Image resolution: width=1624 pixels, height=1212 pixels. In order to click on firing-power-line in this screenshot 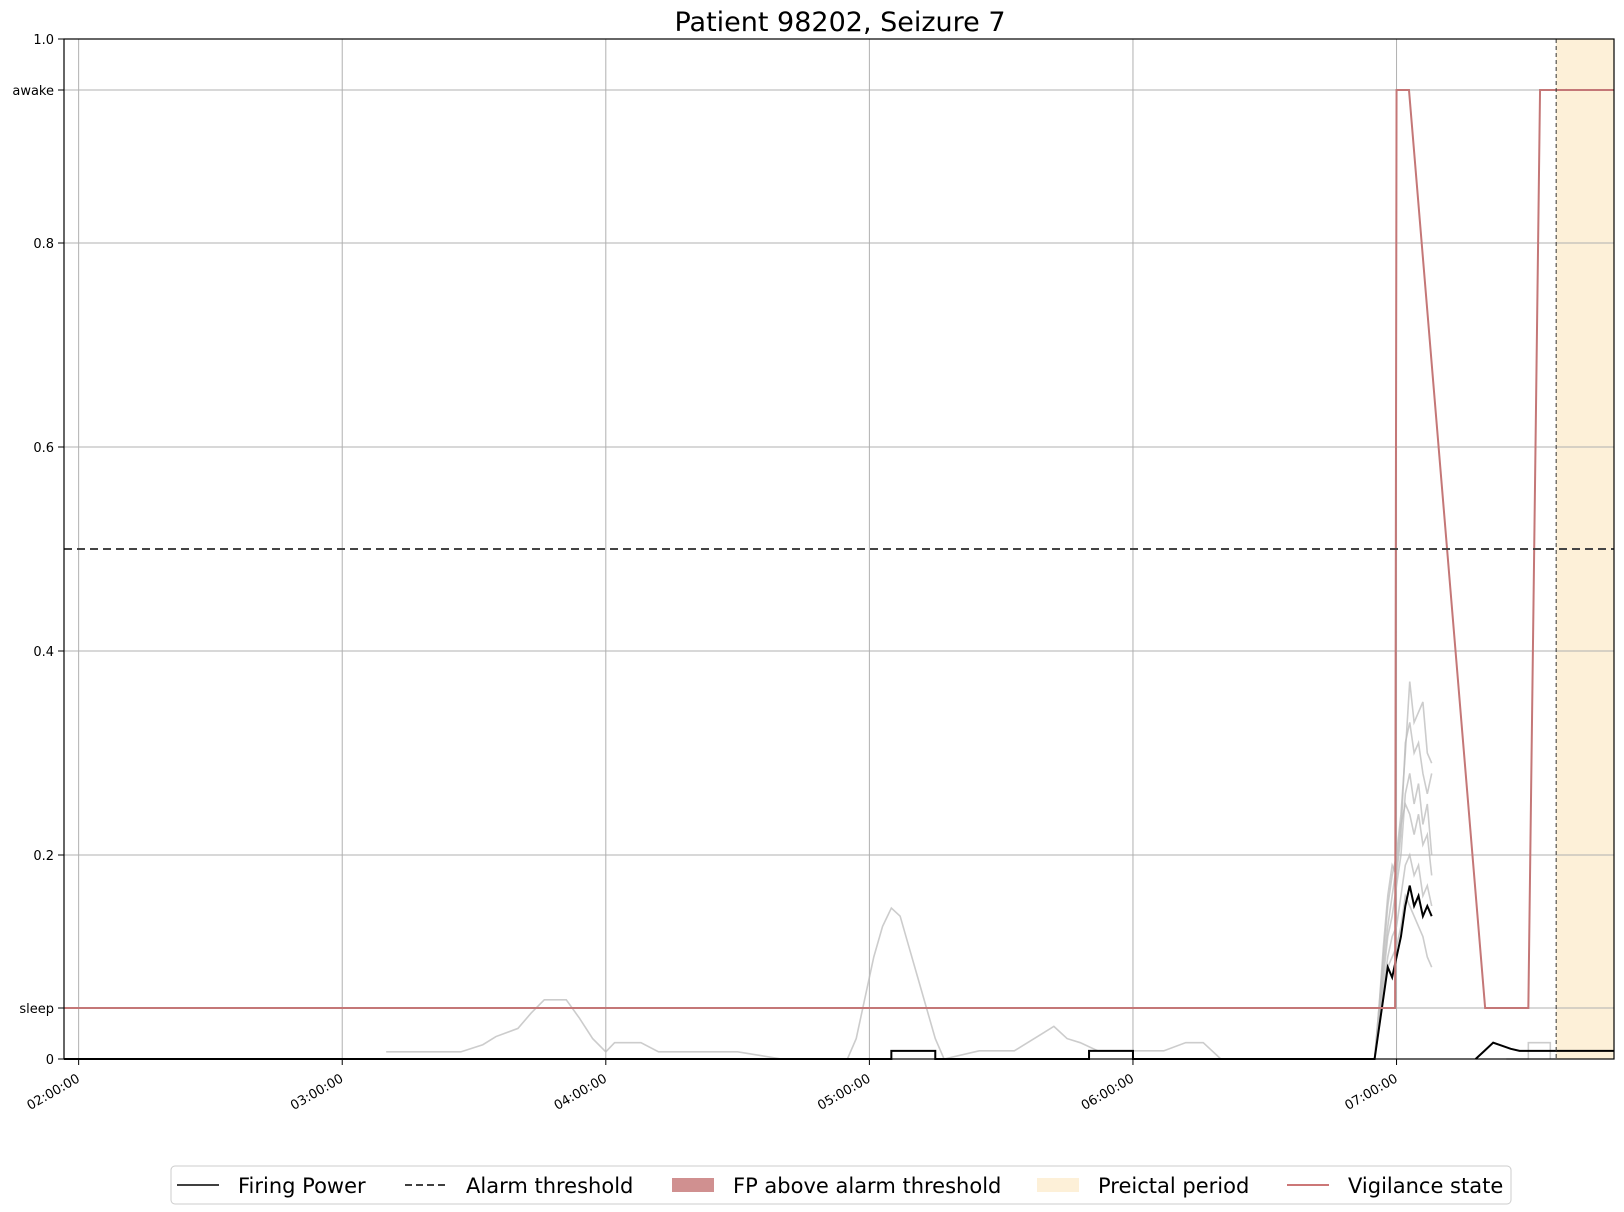, I will do `click(839, 972)`.